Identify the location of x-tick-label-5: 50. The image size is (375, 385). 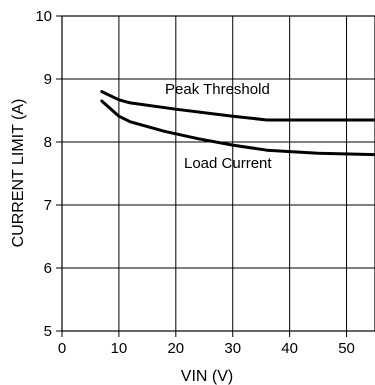
(346, 348).